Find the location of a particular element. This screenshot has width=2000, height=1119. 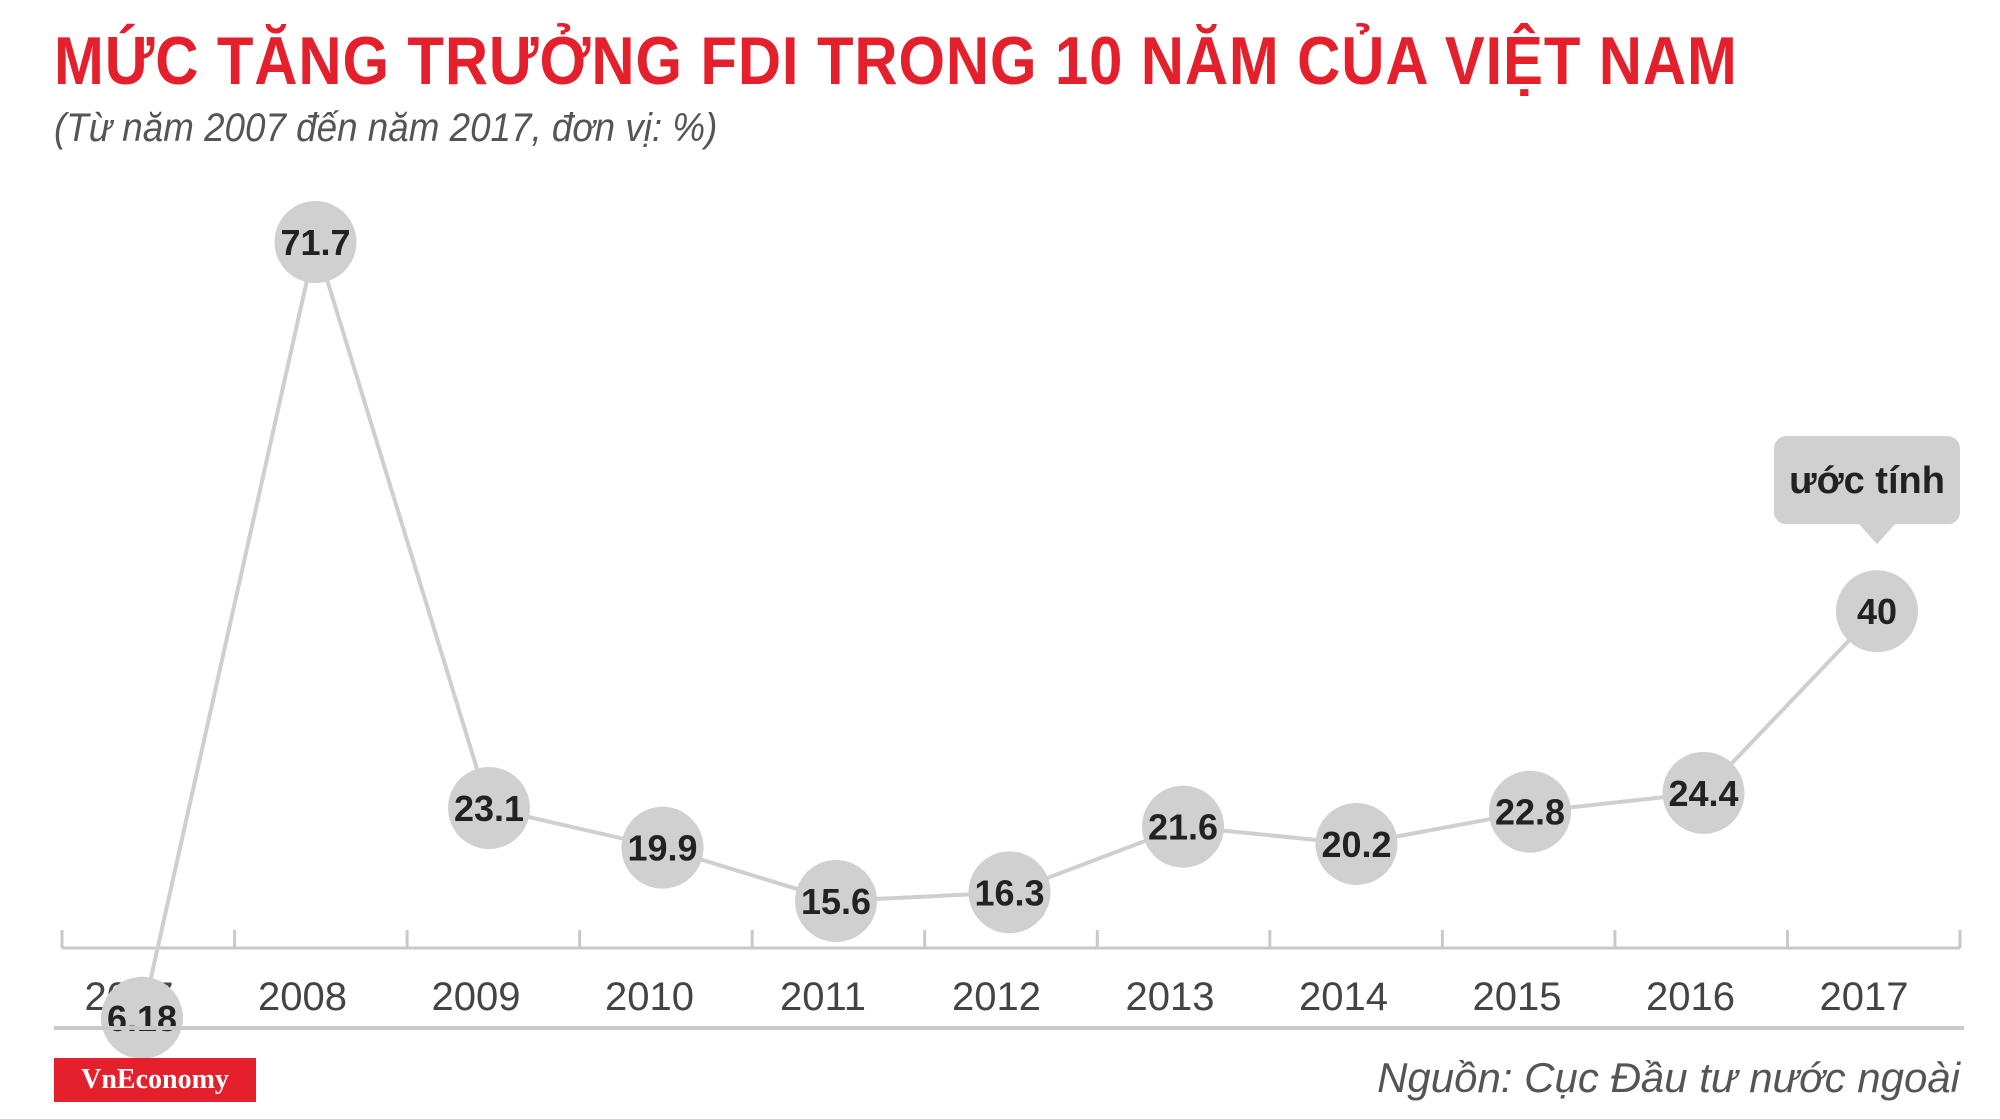

data-label: 15.6 is located at coordinates (836, 901).